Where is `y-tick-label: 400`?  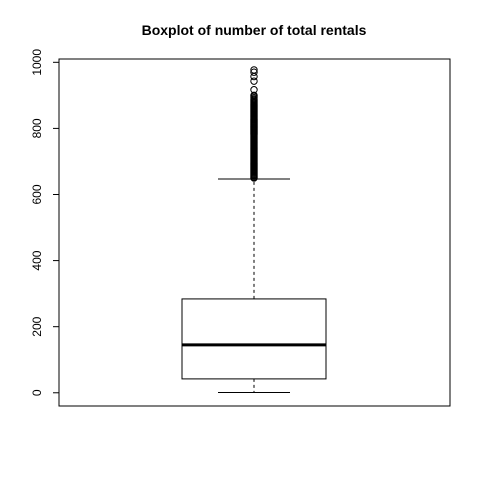 y-tick-label: 400 is located at coordinates (37, 260).